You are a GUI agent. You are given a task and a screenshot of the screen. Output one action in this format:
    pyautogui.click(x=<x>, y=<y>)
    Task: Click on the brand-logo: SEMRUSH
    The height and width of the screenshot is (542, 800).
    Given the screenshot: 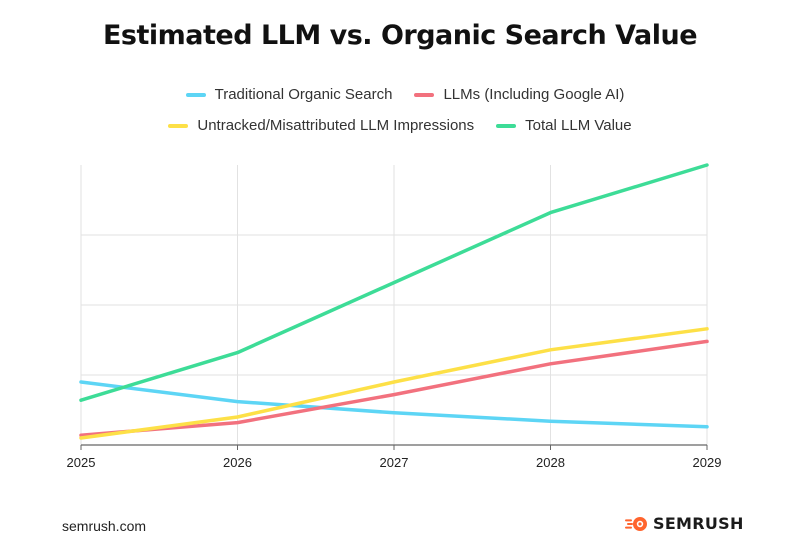 What is the action you would take?
    pyautogui.click(x=684, y=523)
    